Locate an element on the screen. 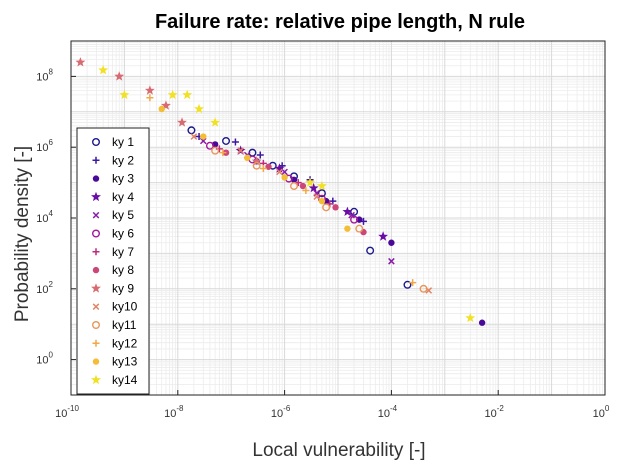  x-axis-ticks: 10-10 10-8 10-6 10-4 10-2 100 is located at coordinates (332, 405).